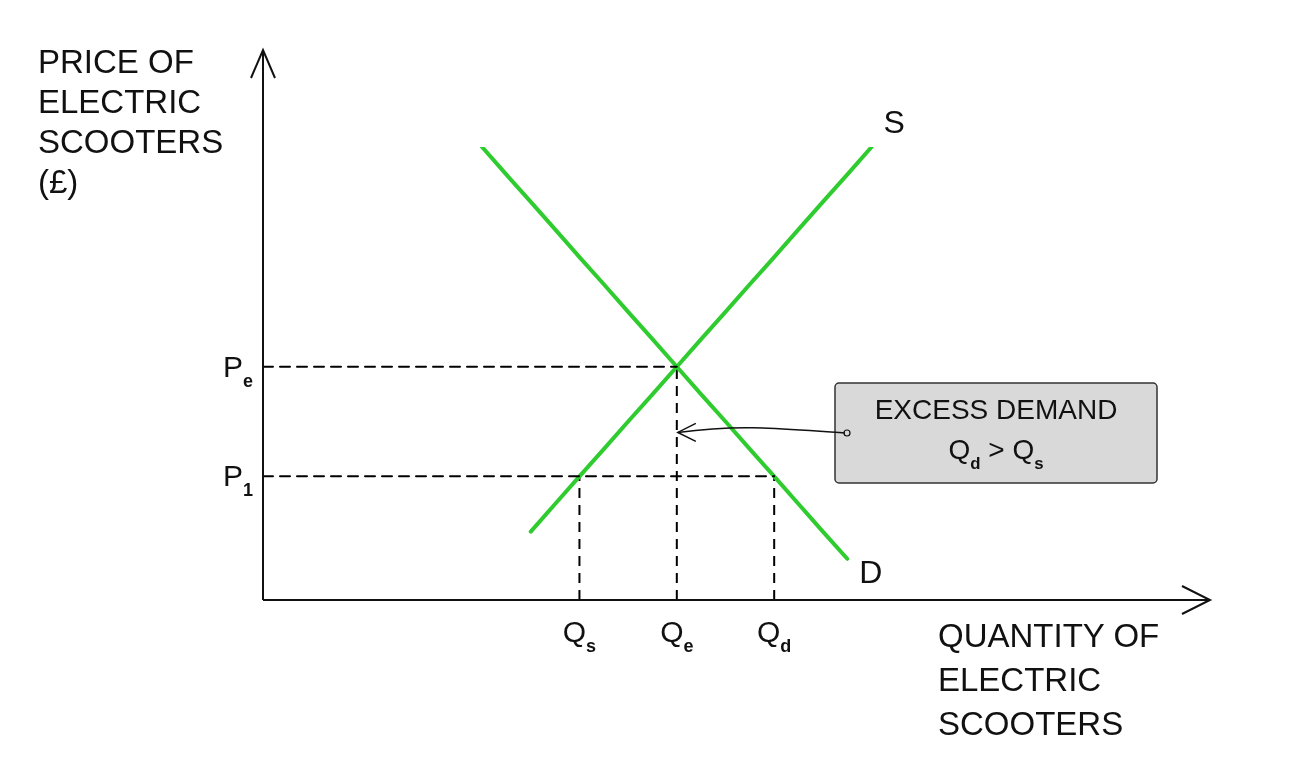 The width and height of the screenshot is (1291, 774). I want to click on series-label: D, so click(871, 571).